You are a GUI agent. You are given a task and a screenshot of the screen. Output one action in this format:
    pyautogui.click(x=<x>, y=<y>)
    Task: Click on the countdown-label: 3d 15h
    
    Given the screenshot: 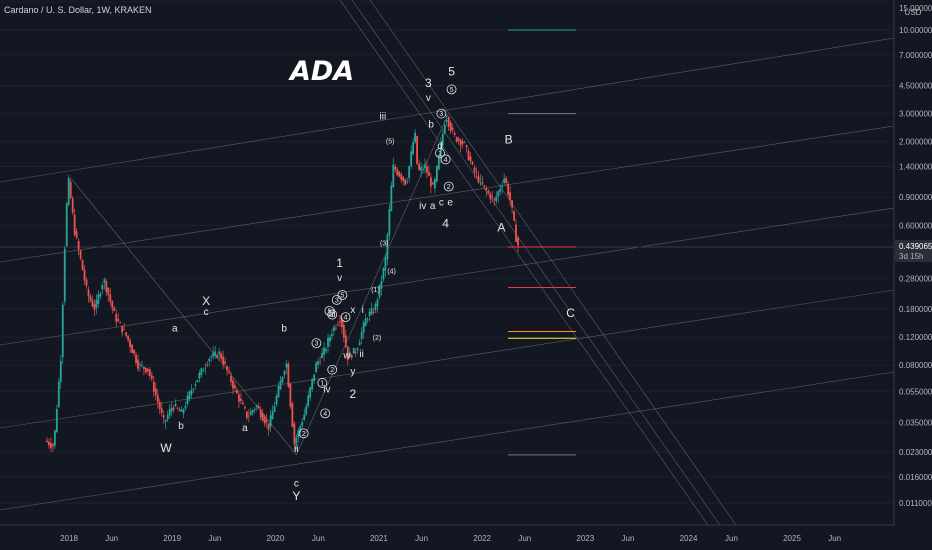 What is the action you would take?
    pyautogui.click(x=911, y=256)
    